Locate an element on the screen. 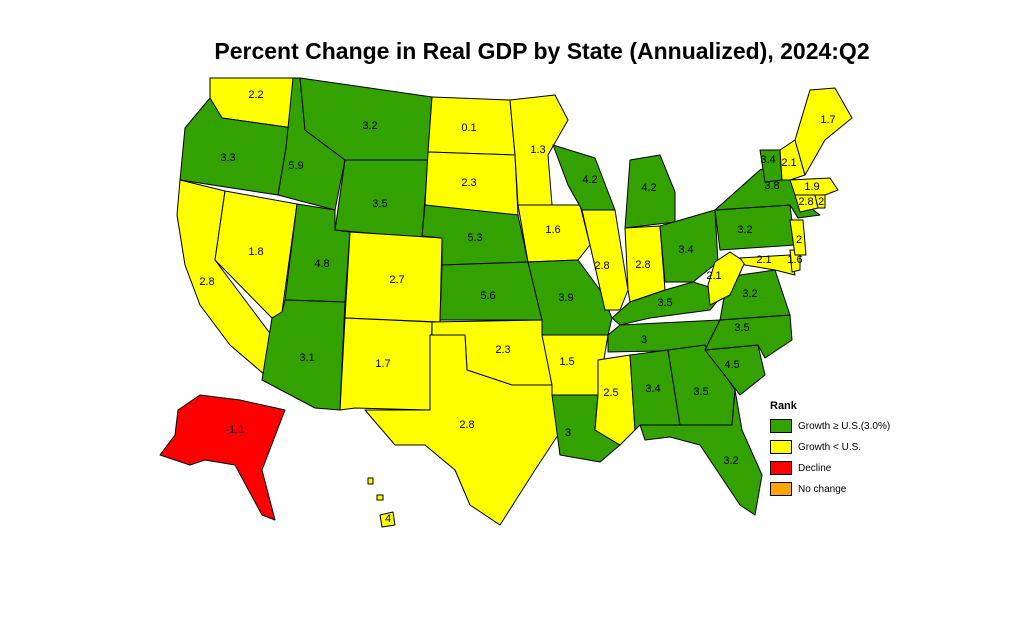  state-value-mo: 3.9 is located at coordinates (565, 298).